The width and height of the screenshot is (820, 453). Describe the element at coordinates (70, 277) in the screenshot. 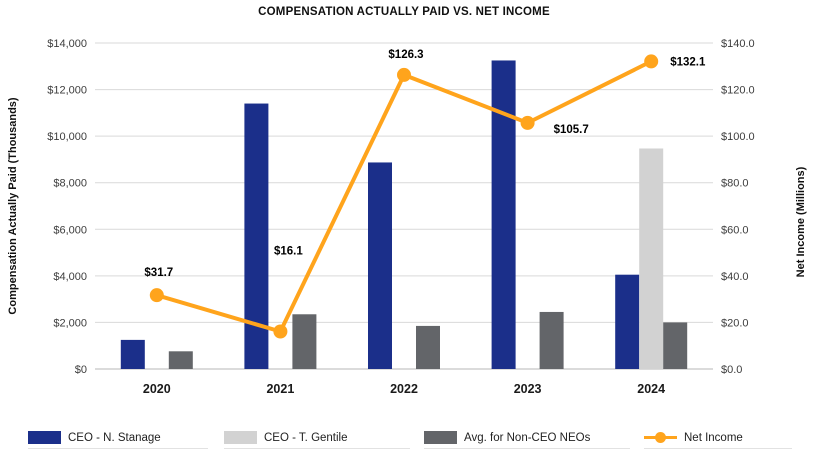

I see `left-axis-tick-label: $4,000` at that location.